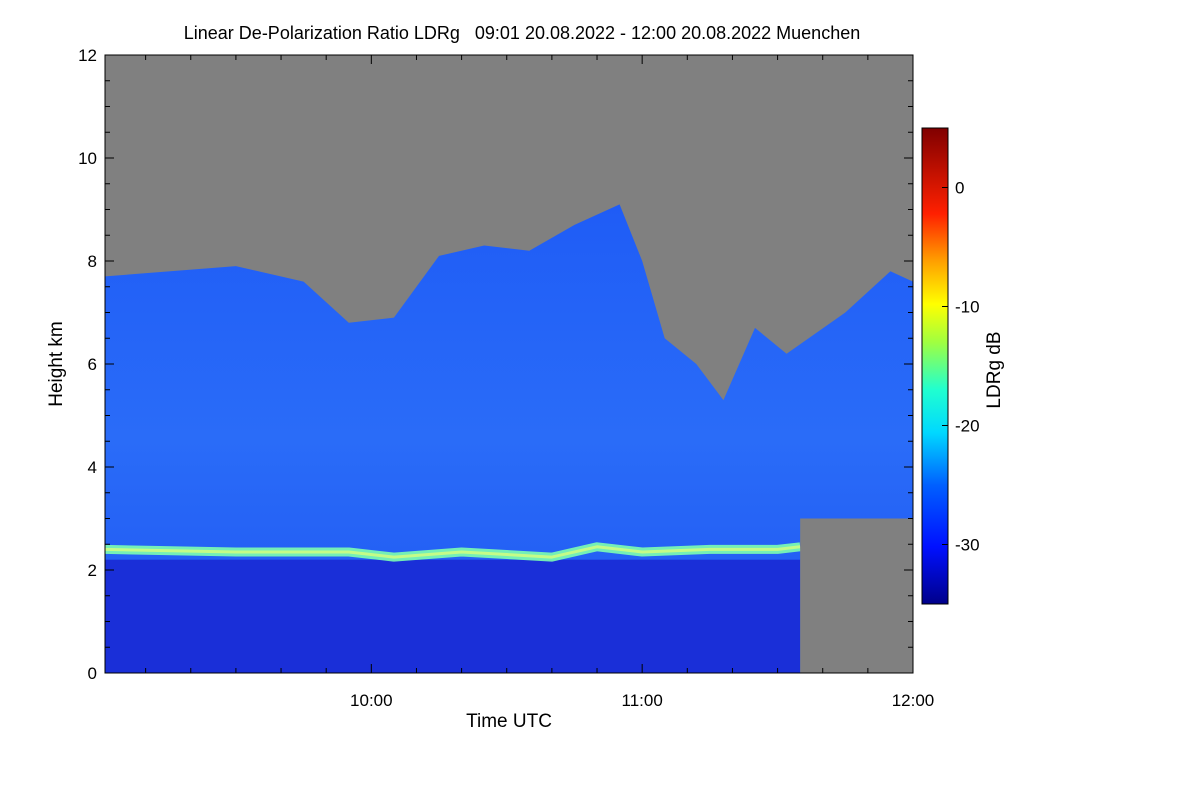 This screenshot has width=1200, height=800. What do you see at coordinates (92, 570) in the screenshot?
I see `y-tick-label: 2` at bounding box center [92, 570].